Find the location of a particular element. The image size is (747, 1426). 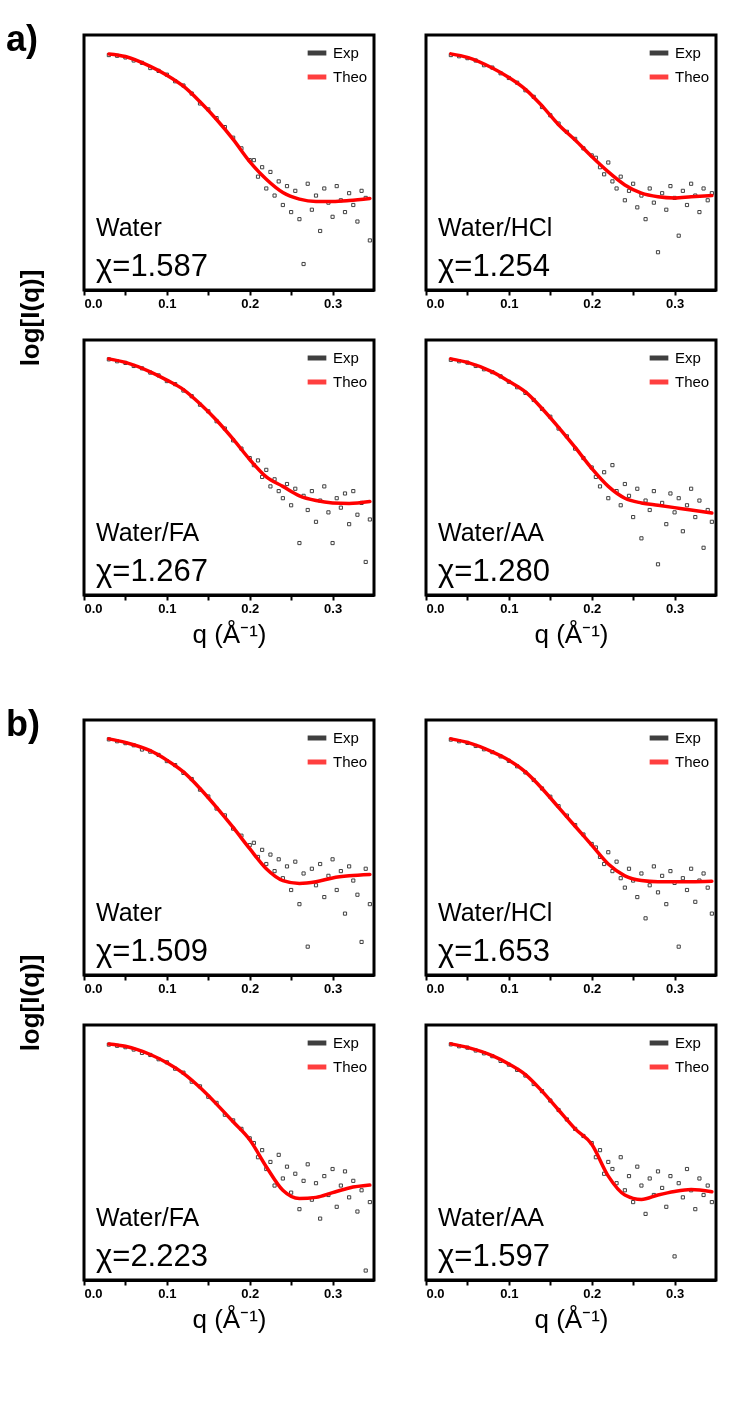

annotation: χ=1.509 is located at coordinates (152, 950).